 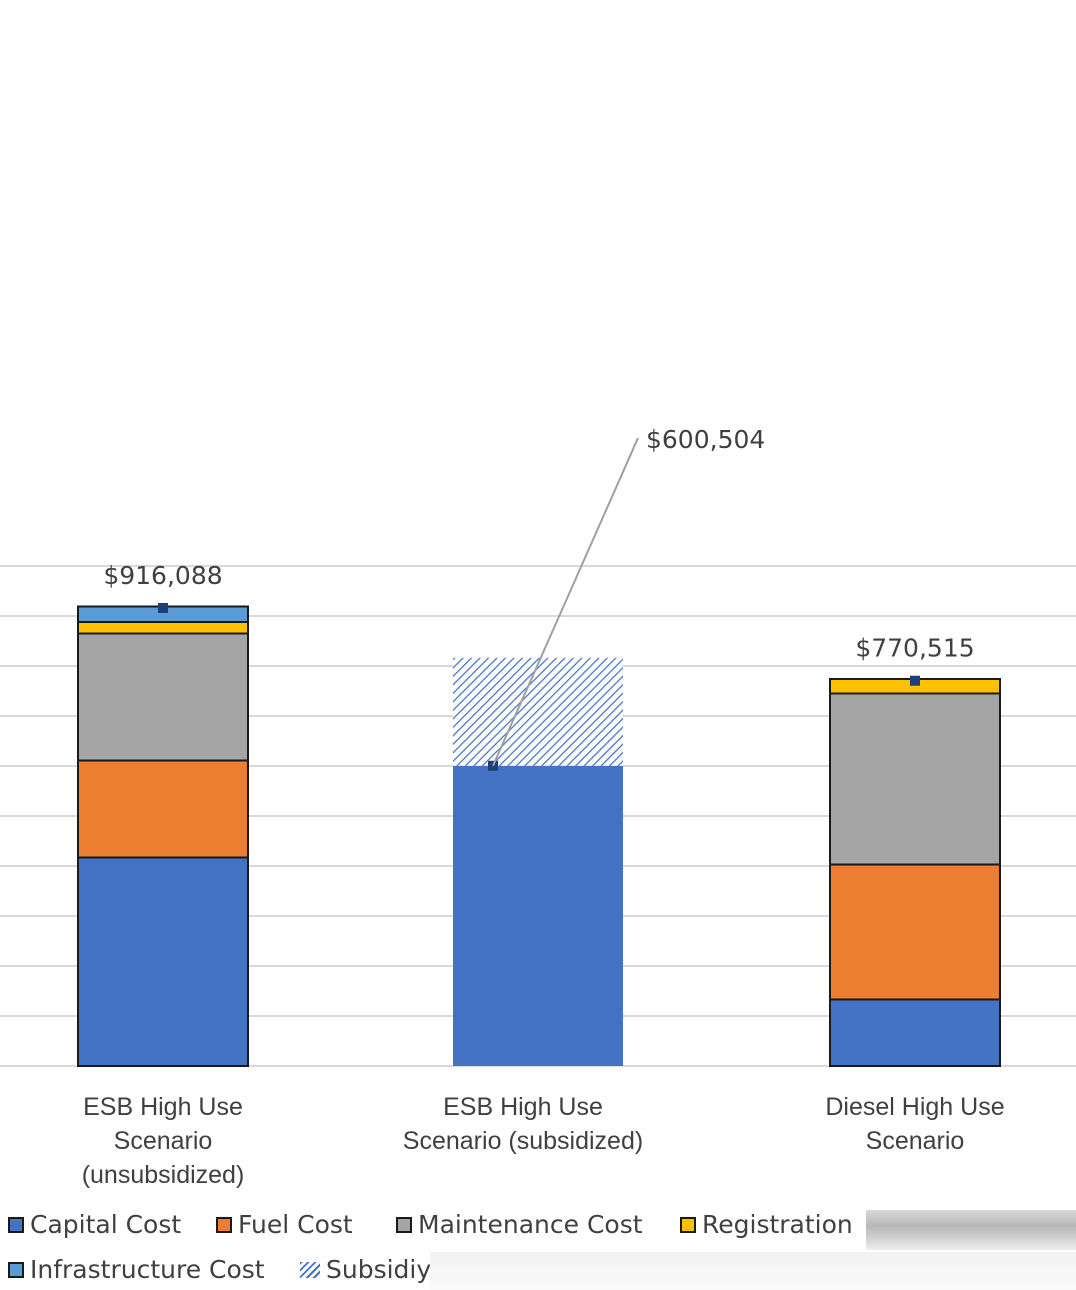 What do you see at coordinates (295, 1224) in the screenshot?
I see `legend-label: Fuel Cost` at bounding box center [295, 1224].